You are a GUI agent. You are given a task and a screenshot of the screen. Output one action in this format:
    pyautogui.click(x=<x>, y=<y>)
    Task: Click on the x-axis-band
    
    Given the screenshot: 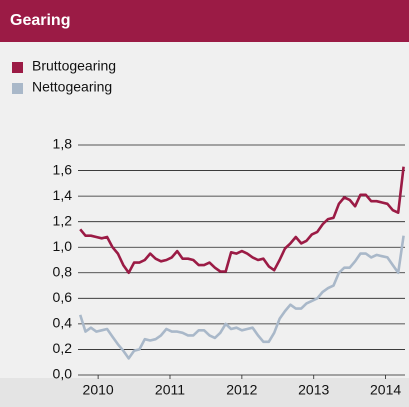 What is the action you would take?
    pyautogui.click(x=204, y=392)
    